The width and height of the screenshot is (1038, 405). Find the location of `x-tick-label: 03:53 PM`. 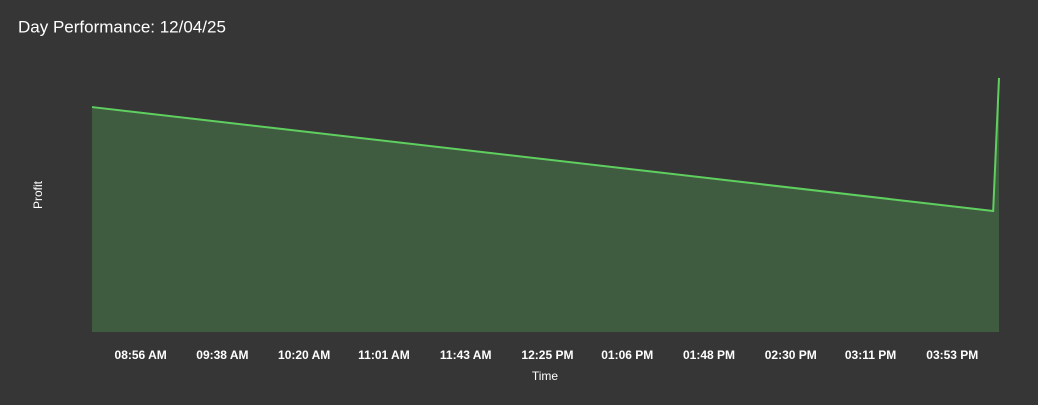

x-tick-label: 03:53 PM is located at coordinates (952, 355).